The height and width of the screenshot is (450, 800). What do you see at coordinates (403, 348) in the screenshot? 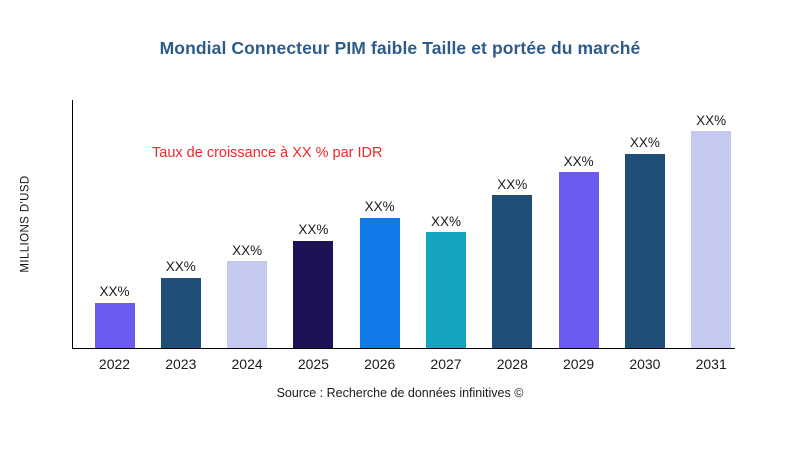
I see `x-axis-line` at bounding box center [403, 348].